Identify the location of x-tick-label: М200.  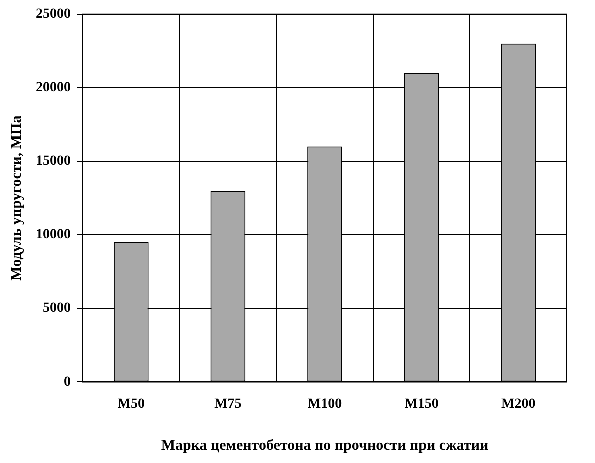
(518, 404).